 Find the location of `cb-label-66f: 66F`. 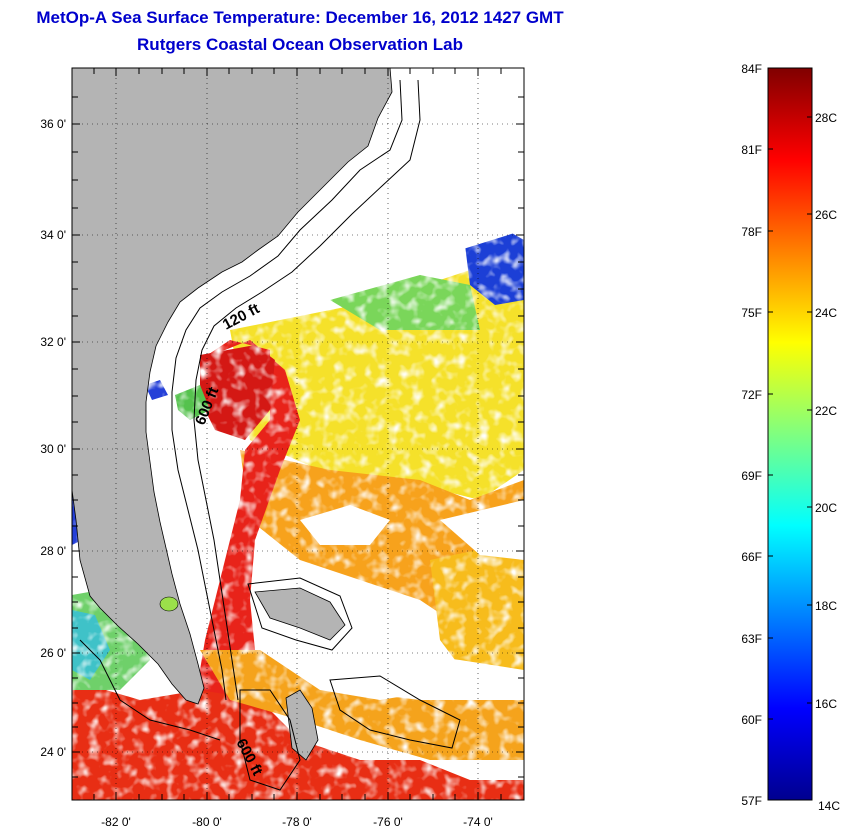

cb-label-66f: 66F is located at coordinates (751, 557).